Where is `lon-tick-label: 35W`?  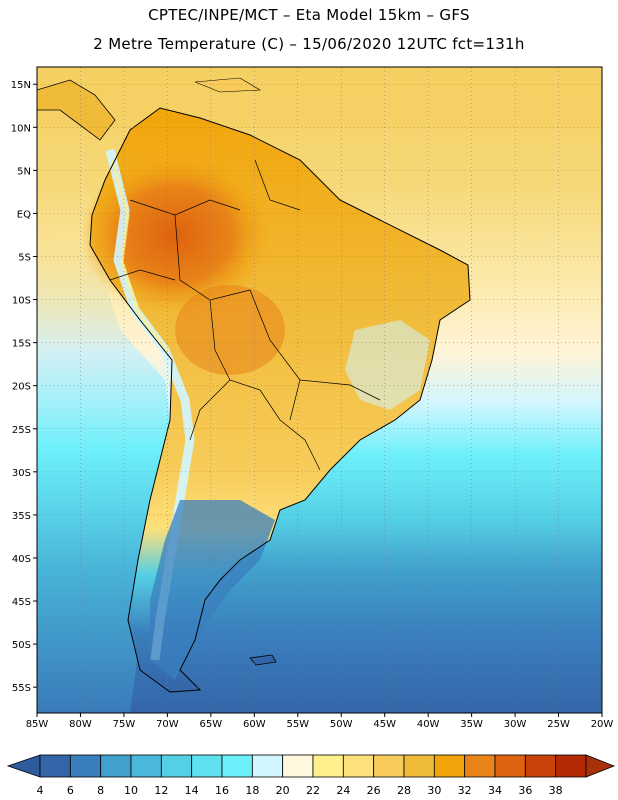 lon-tick-label: 35W is located at coordinates (471, 724).